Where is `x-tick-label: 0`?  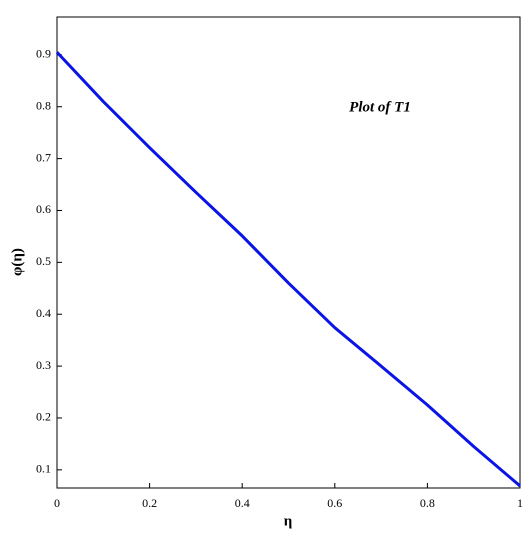 x-tick-label: 0 is located at coordinates (57, 503).